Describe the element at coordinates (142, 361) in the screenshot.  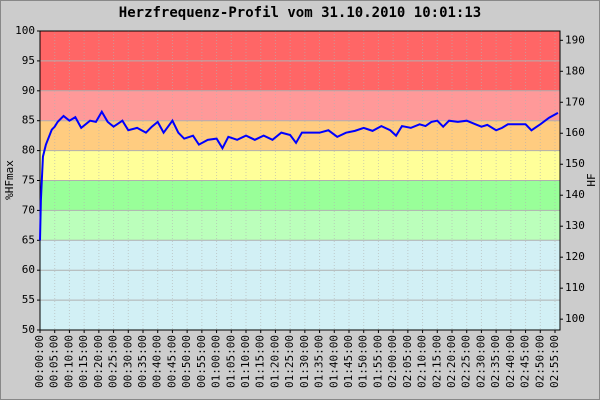
I see `x-tick-label: 00:35:00` at that location.